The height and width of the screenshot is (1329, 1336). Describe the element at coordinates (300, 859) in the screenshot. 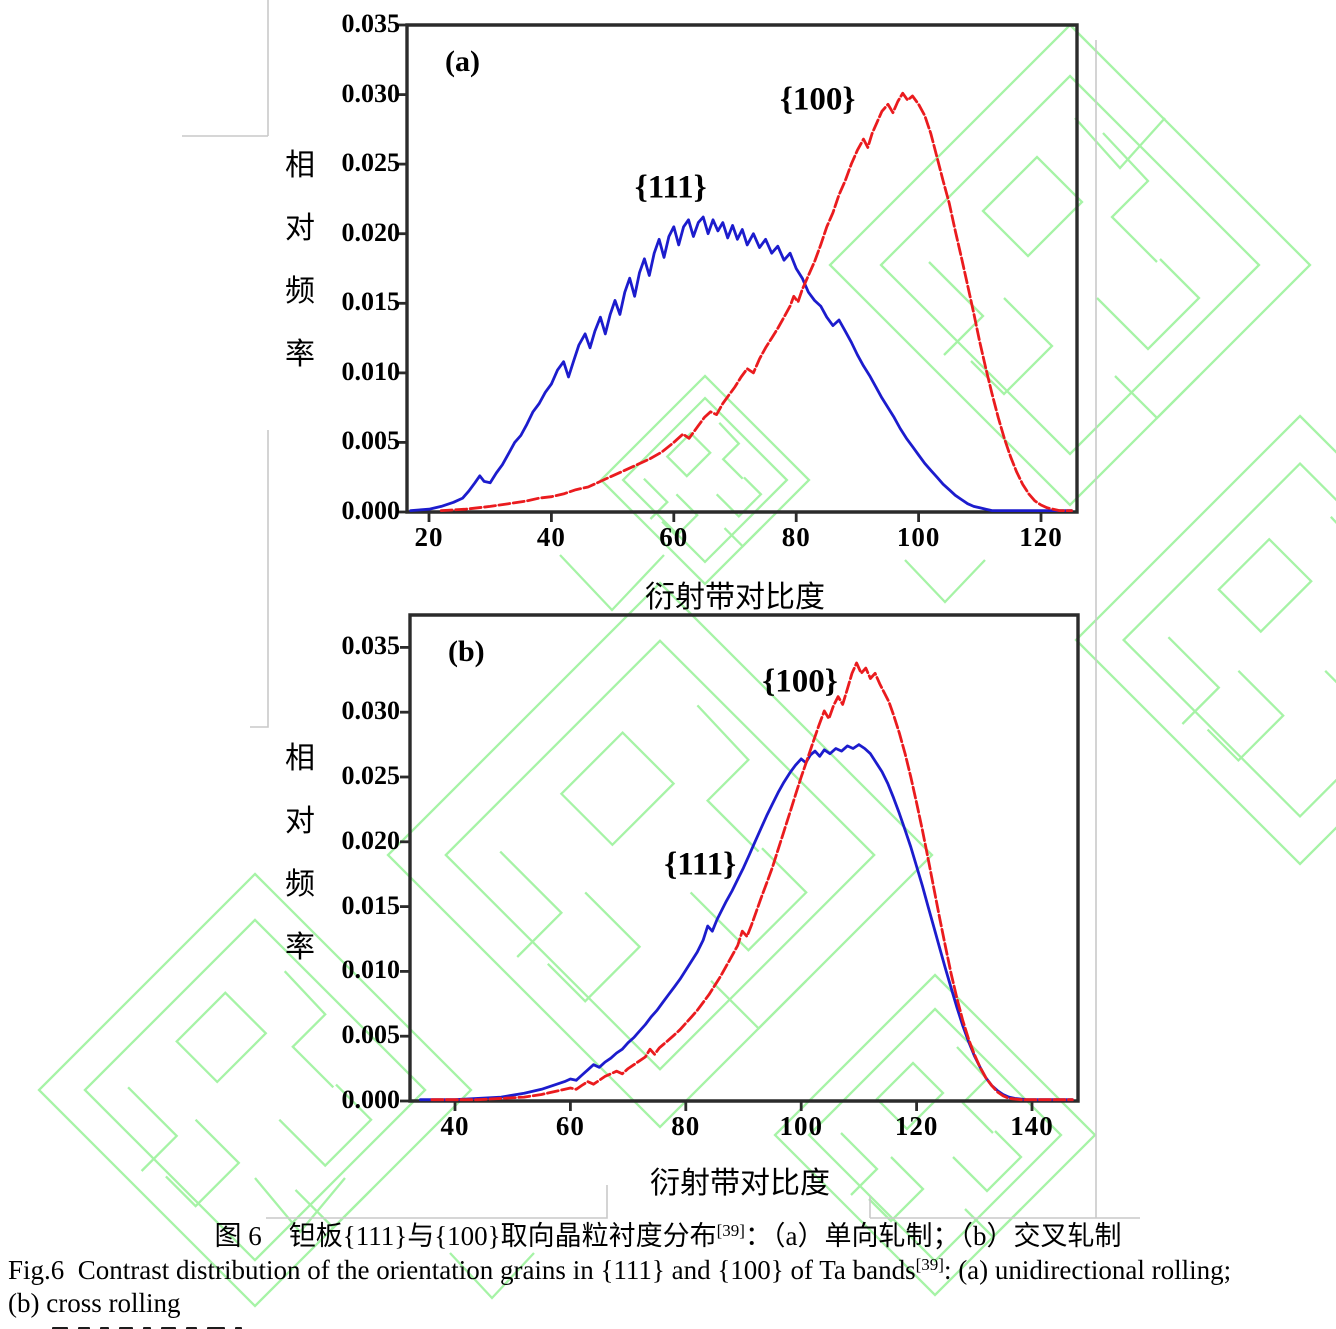

I see `y-axis-title-b: 相对频率` at that location.